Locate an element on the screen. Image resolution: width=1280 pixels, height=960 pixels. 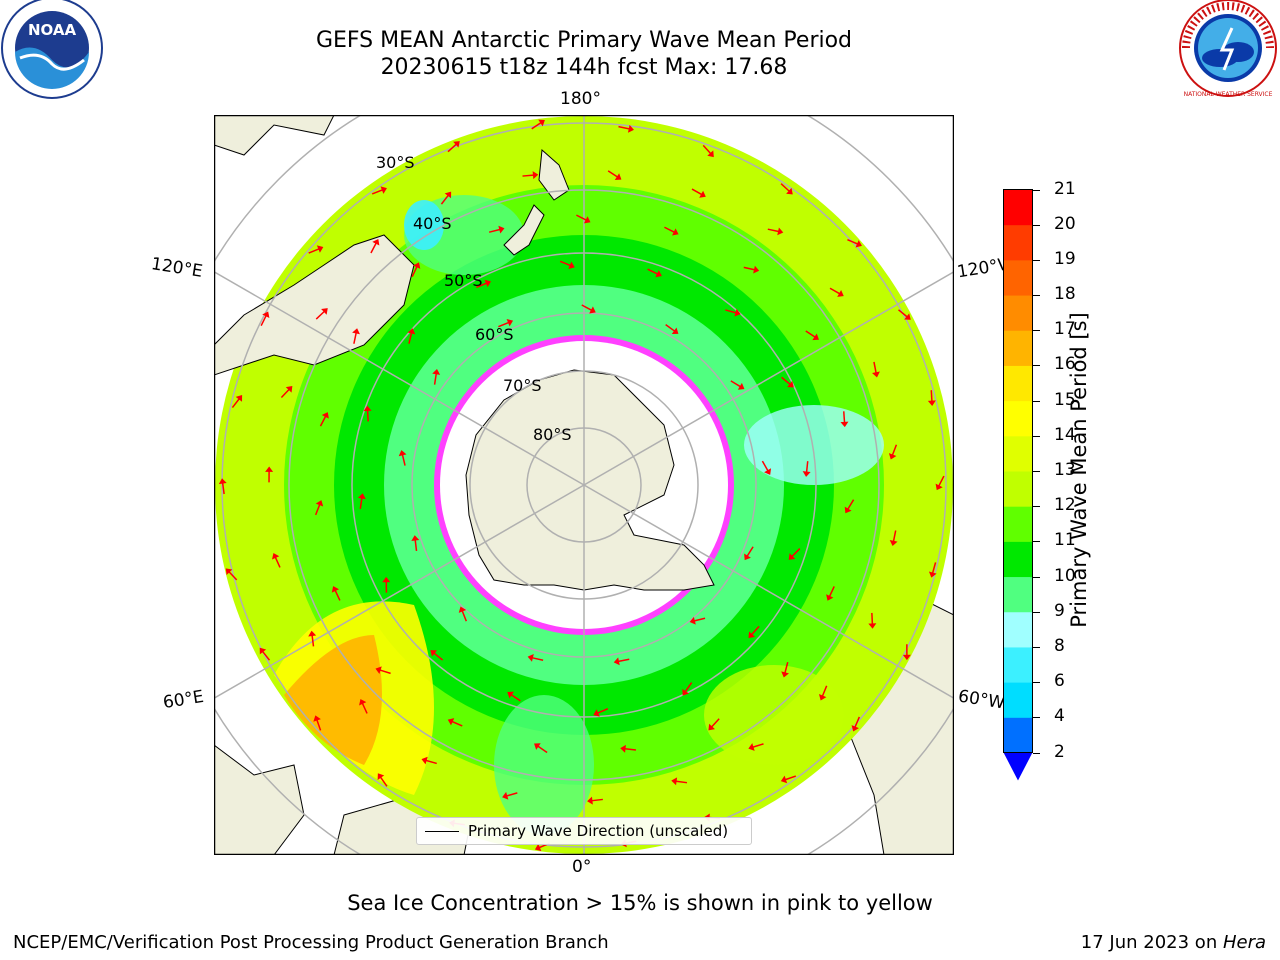
lat-label-40s: 40°S is located at coordinates (432, 223).